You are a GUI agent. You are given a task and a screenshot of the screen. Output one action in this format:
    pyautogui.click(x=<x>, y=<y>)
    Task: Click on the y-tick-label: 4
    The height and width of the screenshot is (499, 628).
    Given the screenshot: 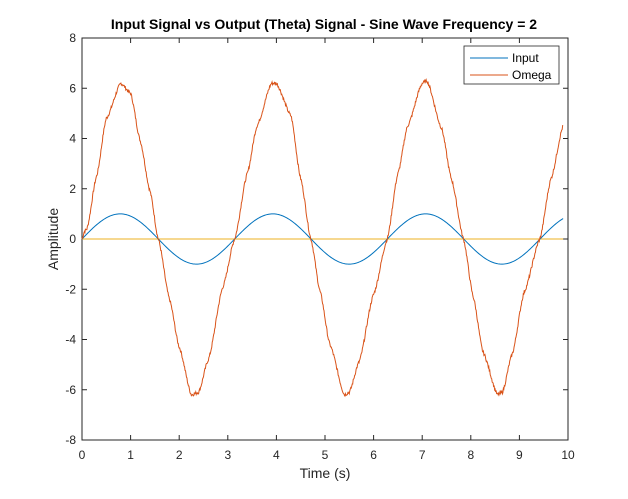 What is the action you would take?
    pyautogui.click(x=72, y=139)
    